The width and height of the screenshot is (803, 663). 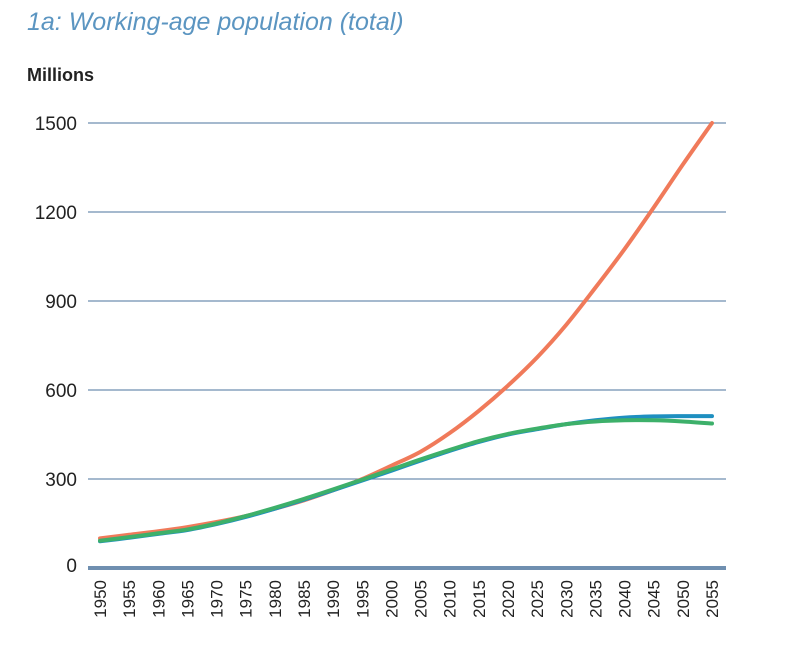 What do you see at coordinates (71, 566) in the screenshot?
I see `y-tick-0: 0` at bounding box center [71, 566].